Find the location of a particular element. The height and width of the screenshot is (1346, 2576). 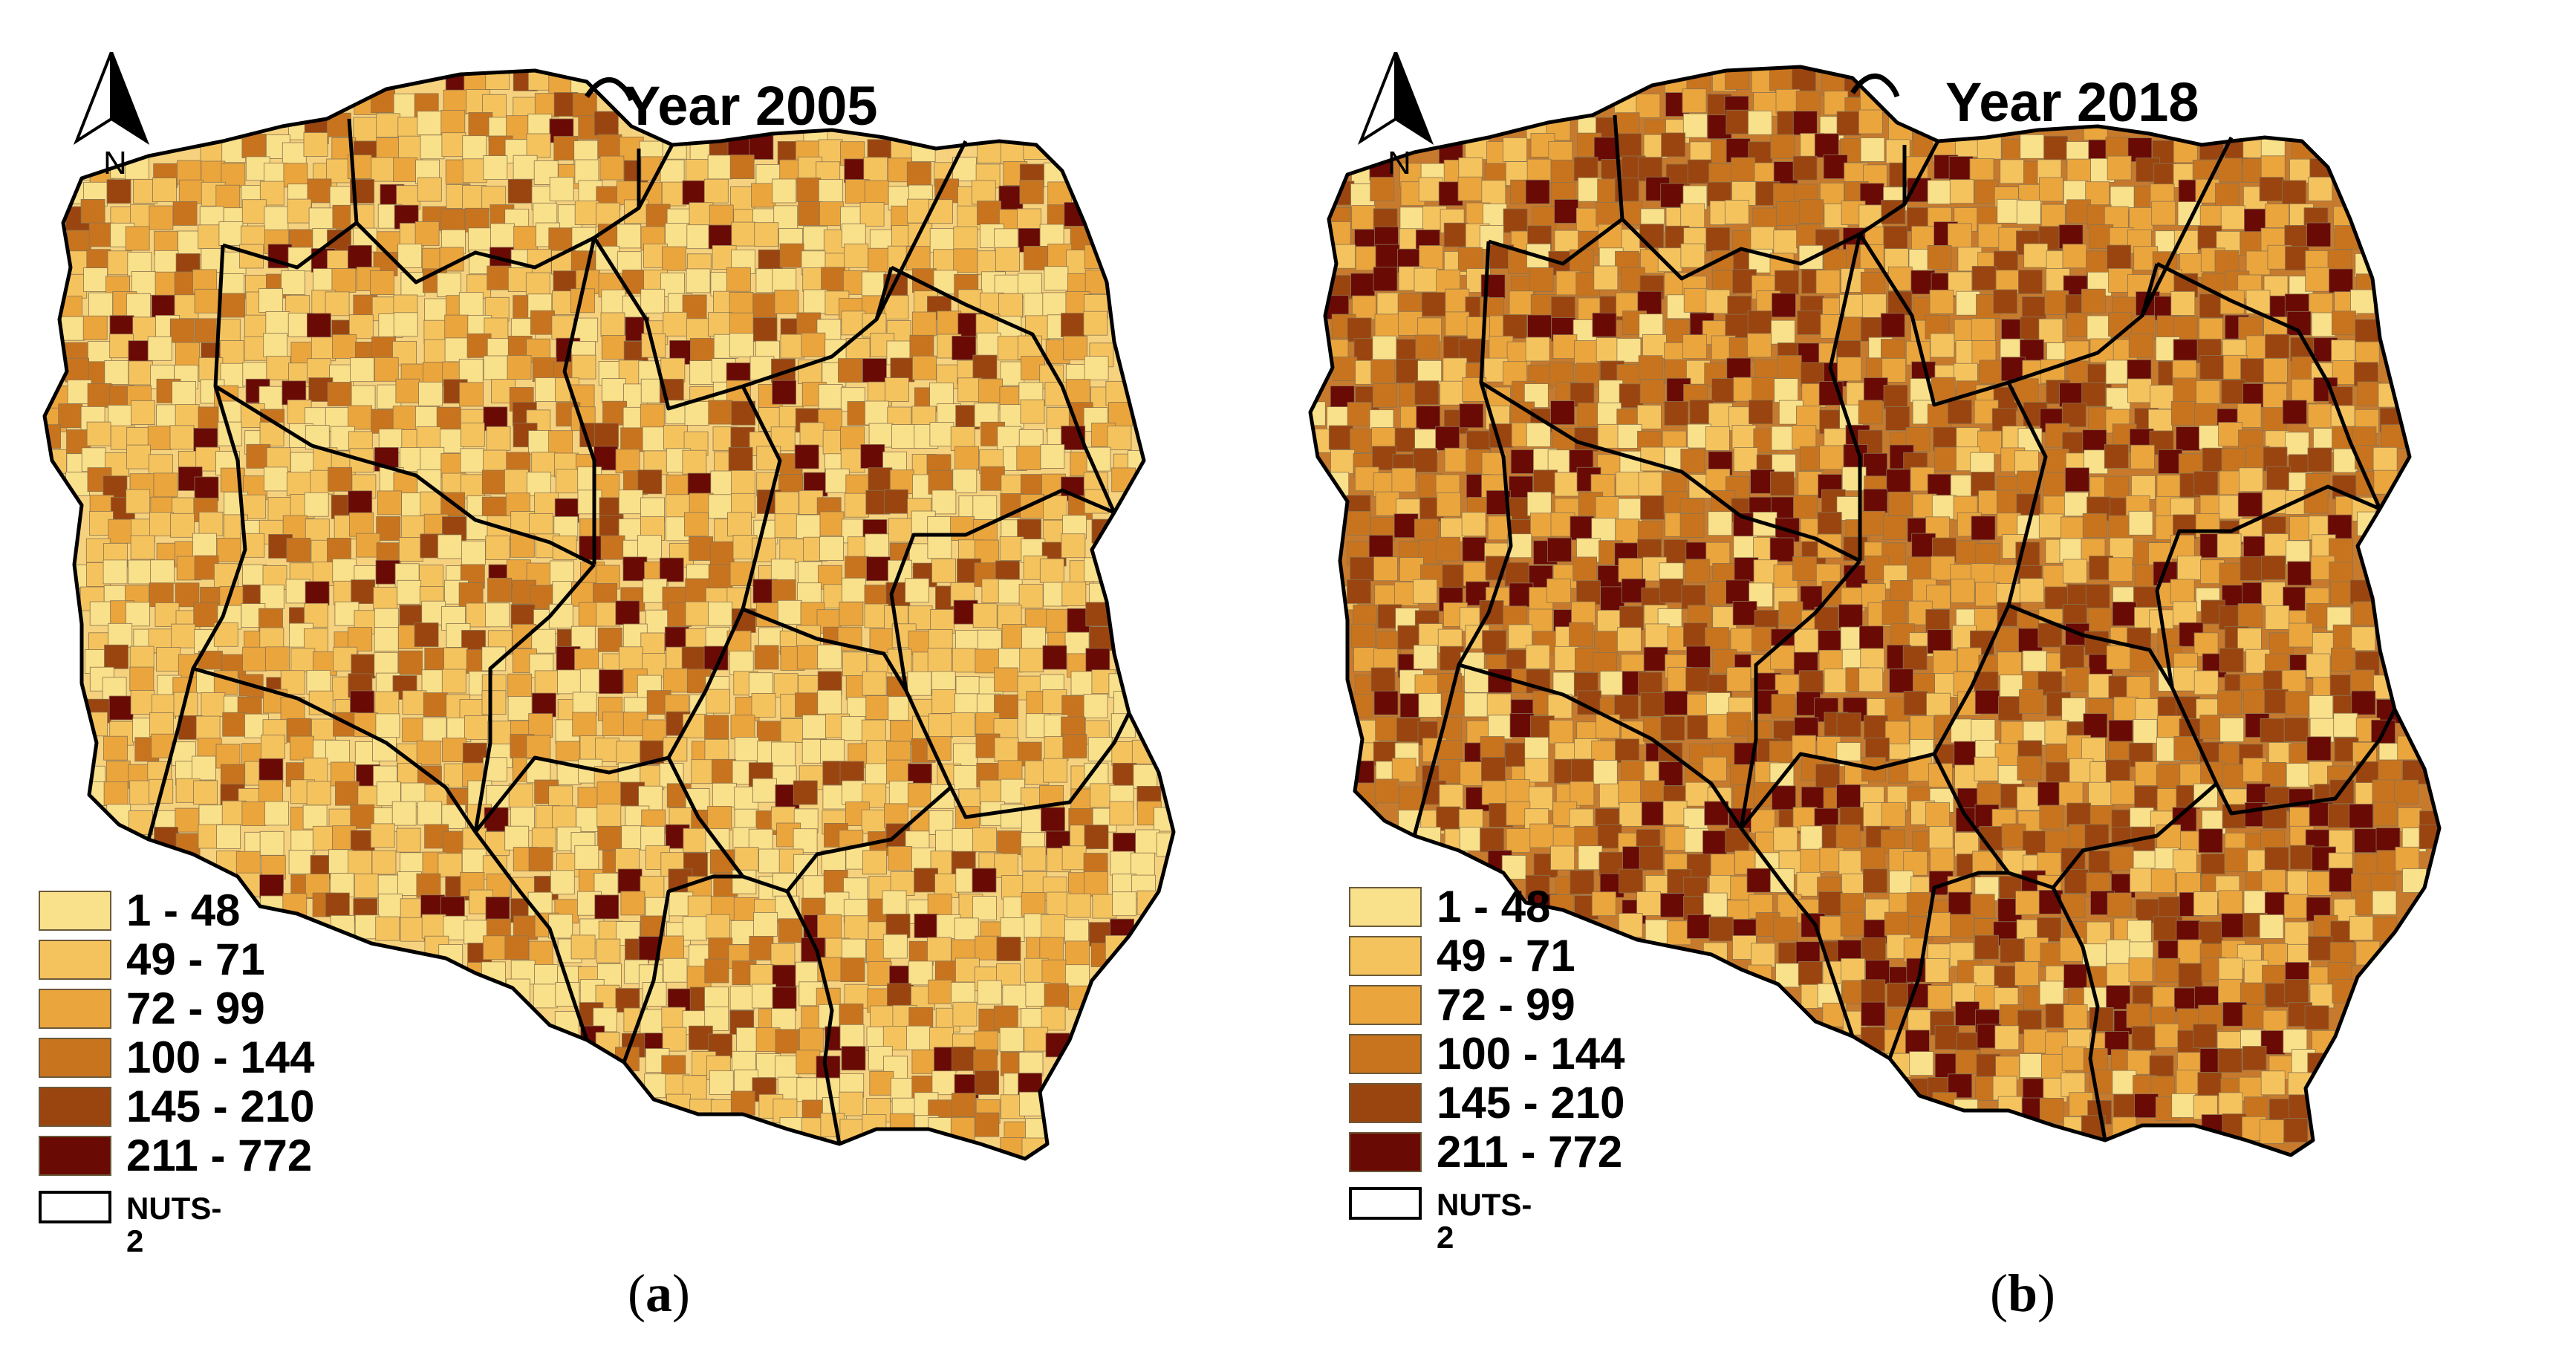

panel-caption: (a) is located at coordinates (659, 1293).